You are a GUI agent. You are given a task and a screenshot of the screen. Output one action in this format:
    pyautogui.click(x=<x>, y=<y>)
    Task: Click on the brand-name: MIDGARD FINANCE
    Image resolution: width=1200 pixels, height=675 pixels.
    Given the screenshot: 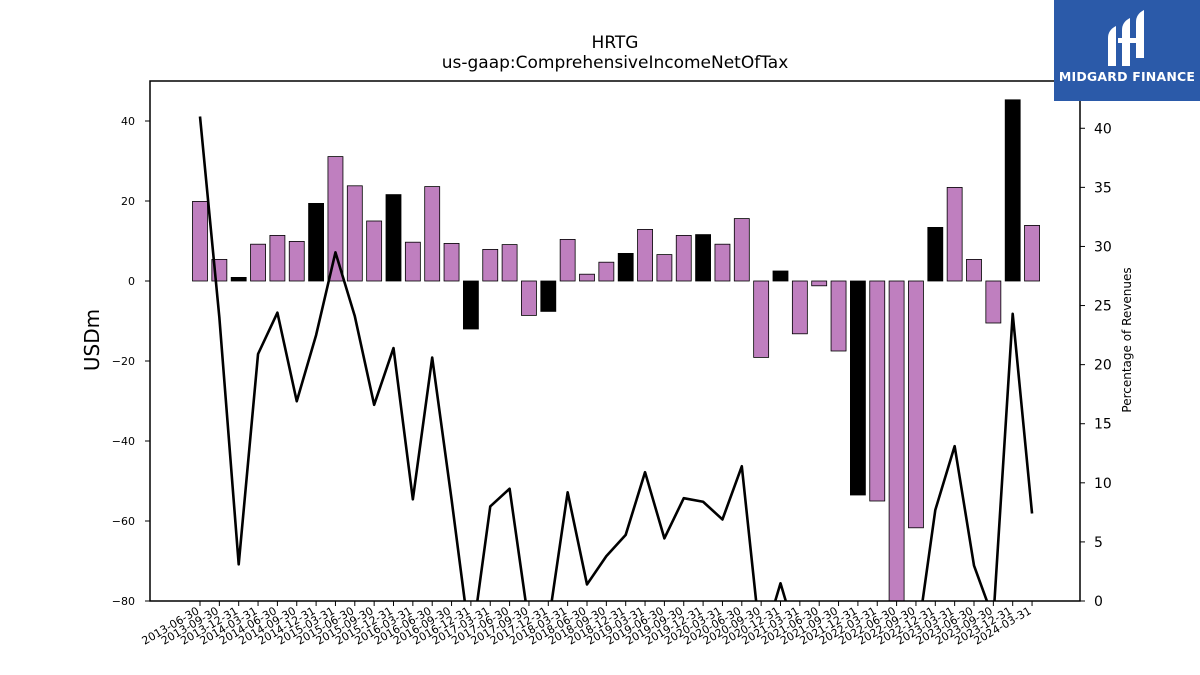 What is the action you would take?
    pyautogui.click(x=1127, y=76)
    